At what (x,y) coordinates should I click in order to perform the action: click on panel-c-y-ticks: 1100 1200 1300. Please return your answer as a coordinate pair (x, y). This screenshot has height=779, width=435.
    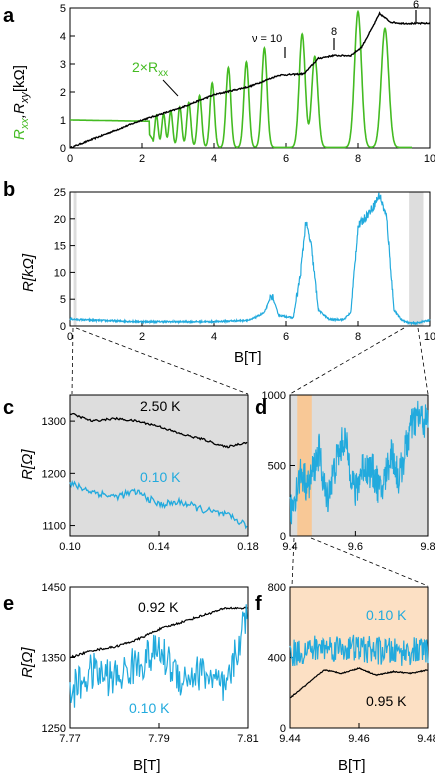
    Looking at the image, I should click on (58, 474).